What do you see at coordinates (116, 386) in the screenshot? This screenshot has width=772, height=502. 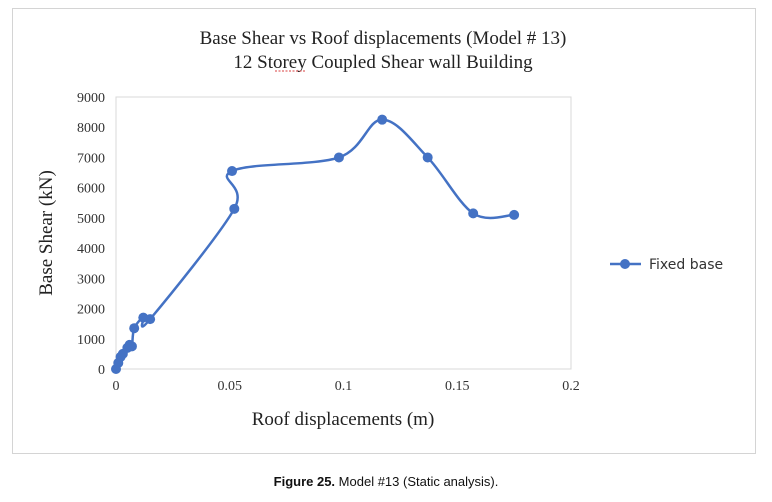 I see `x-tick-label: 0` at bounding box center [116, 386].